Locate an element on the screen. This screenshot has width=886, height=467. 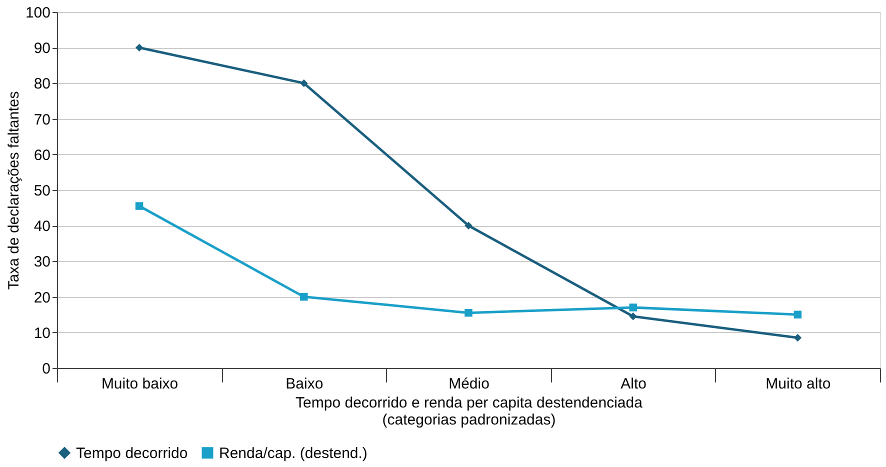
y-tick-label: 10 is located at coordinates (42, 333).